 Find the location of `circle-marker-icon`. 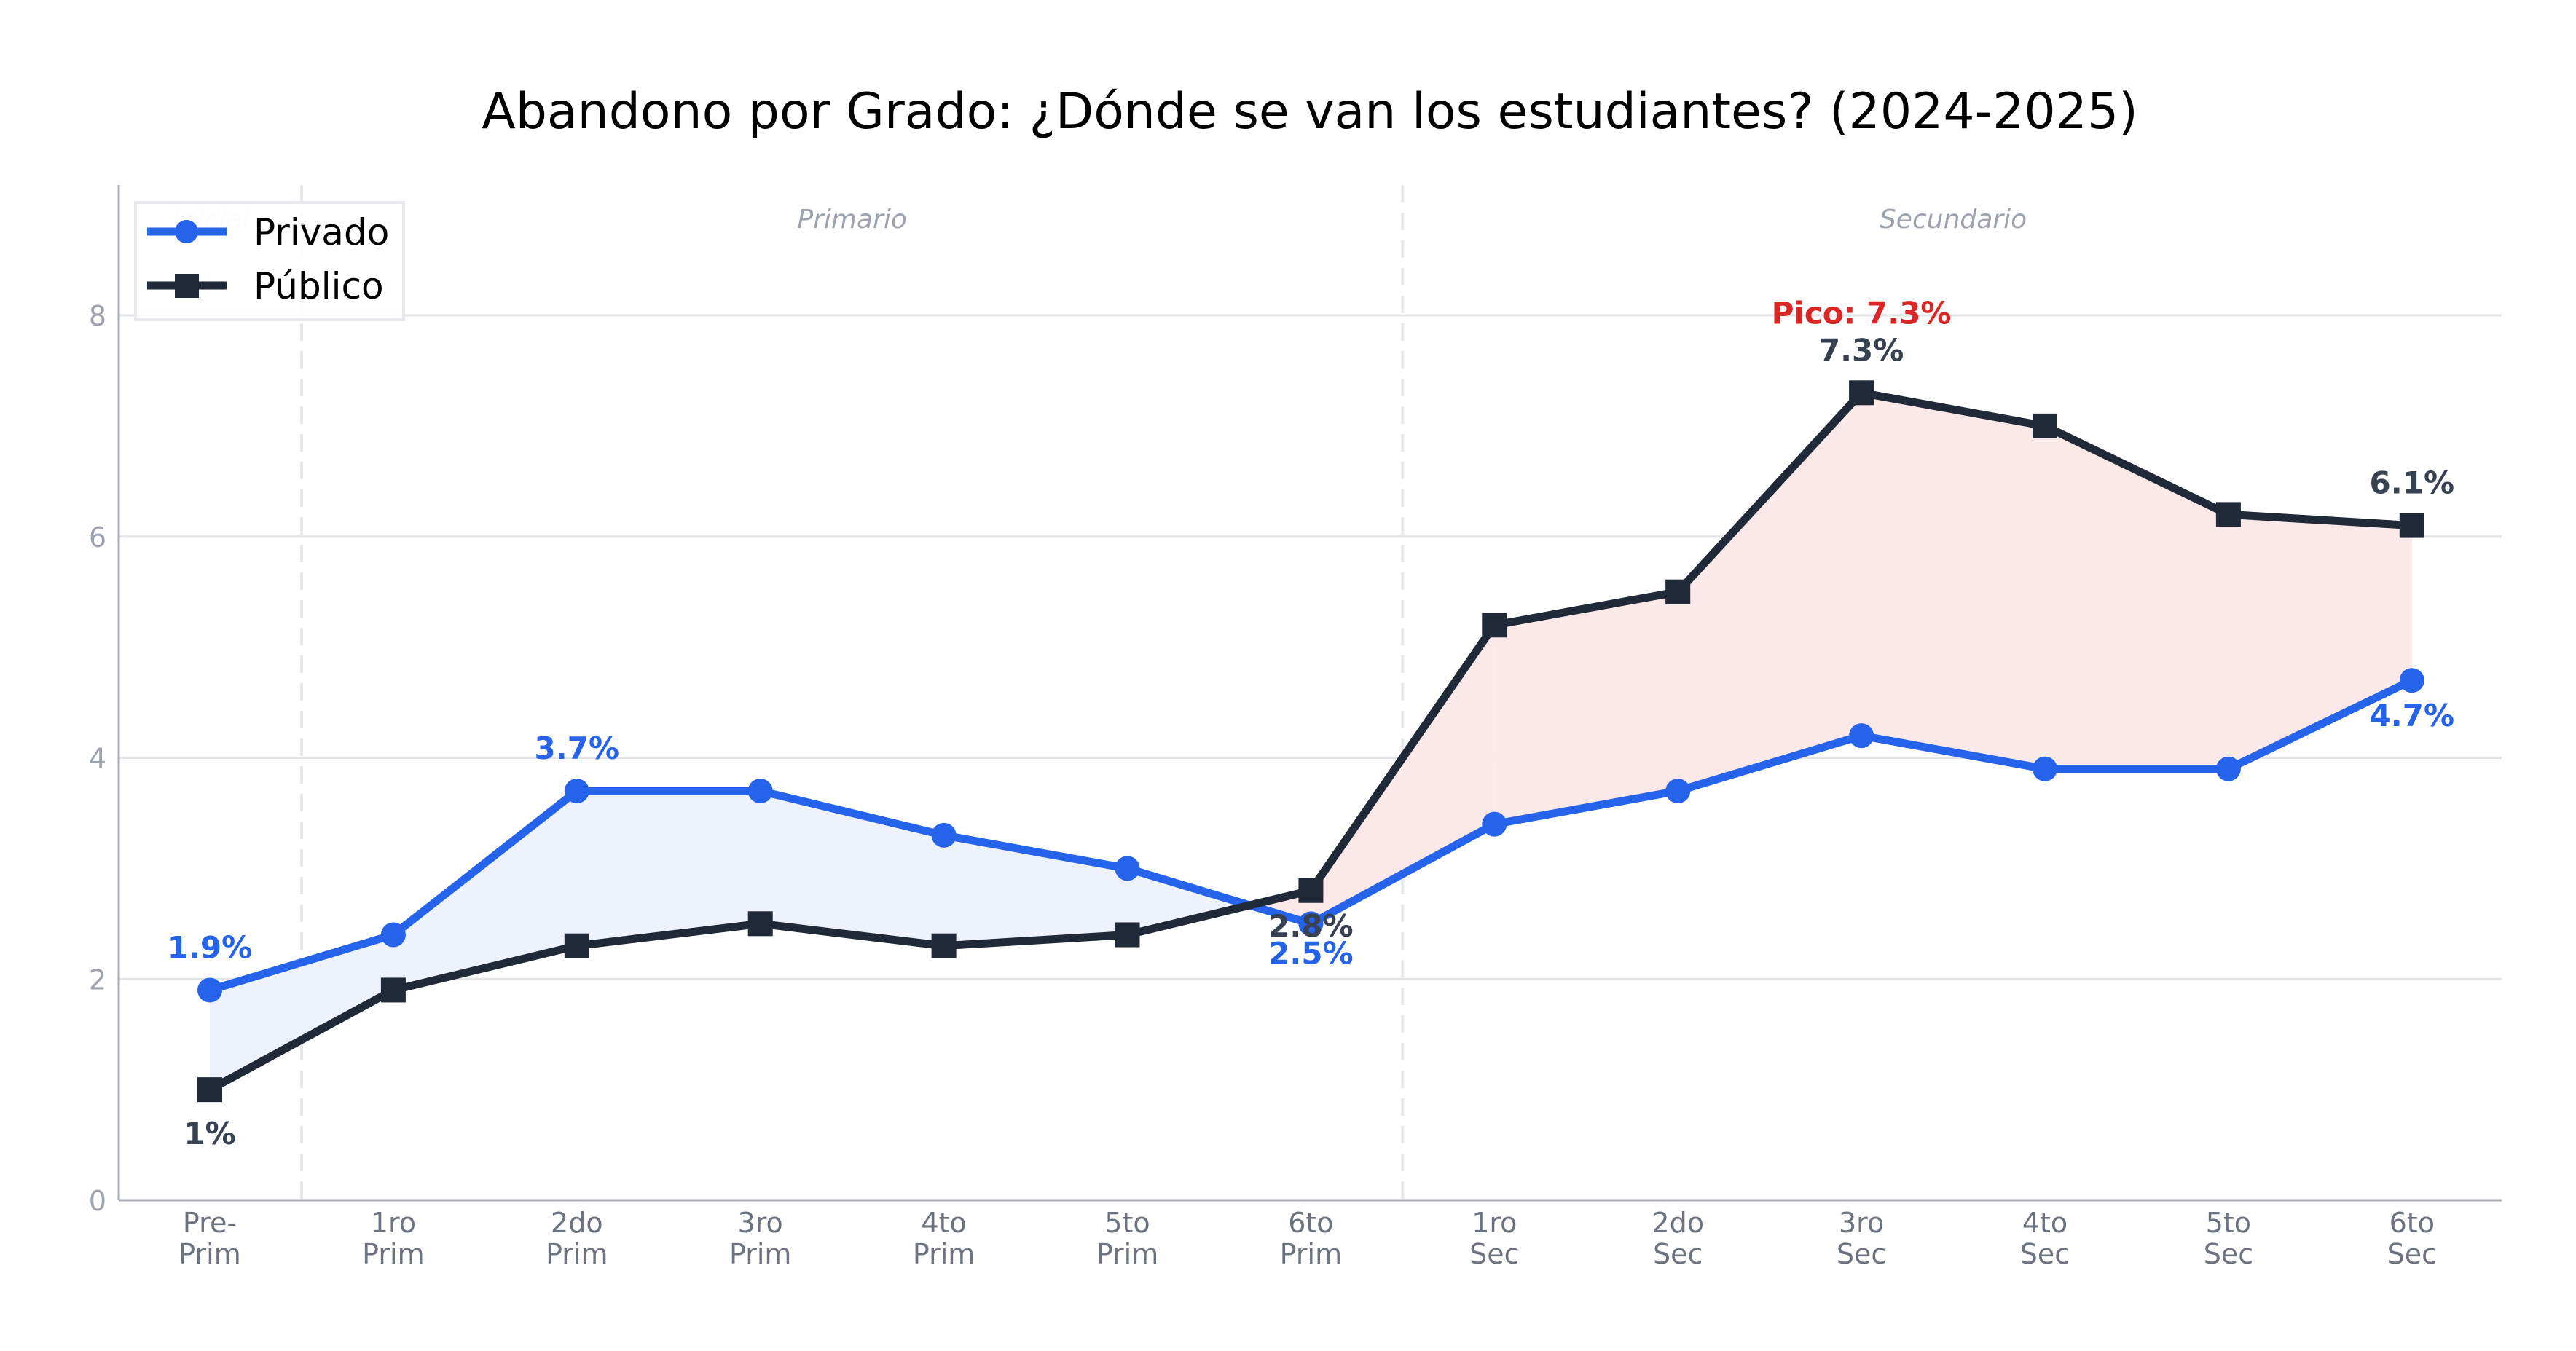

circle-marker-icon is located at coordinates (186, 231).